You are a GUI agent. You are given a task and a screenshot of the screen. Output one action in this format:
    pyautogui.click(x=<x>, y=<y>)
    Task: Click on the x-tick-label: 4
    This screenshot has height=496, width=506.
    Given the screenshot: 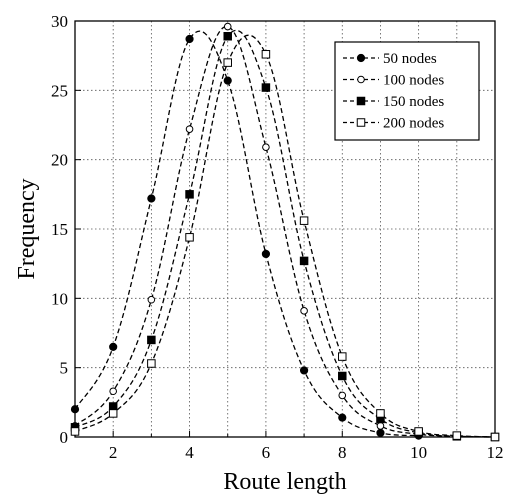 What is the action you would take?
    pyautogui.click(x=189, y=452)
    